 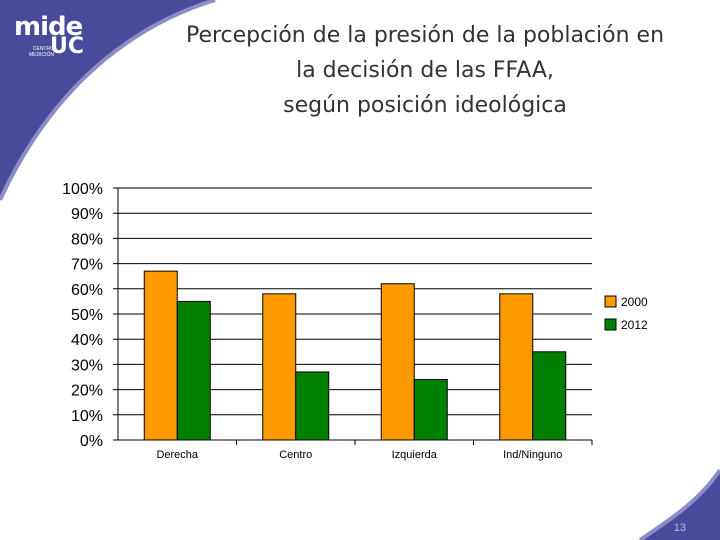 I want to click on y-tick-label: 20%, so click(x=87, y=391).